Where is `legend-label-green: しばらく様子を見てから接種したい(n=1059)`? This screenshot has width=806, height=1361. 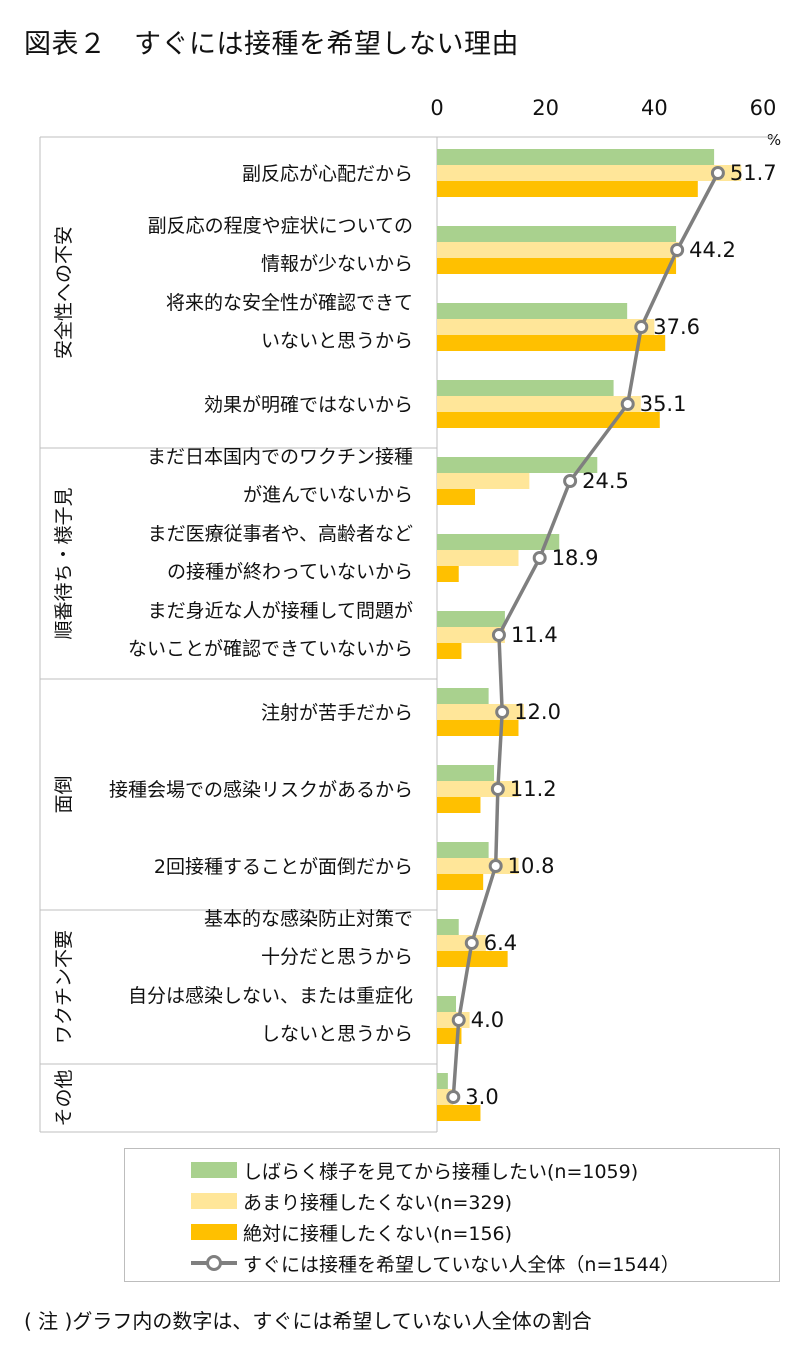
legend-label-green: しばらく様子を見てから接種したい(n=1059) is located at coordinates (441, 1171).